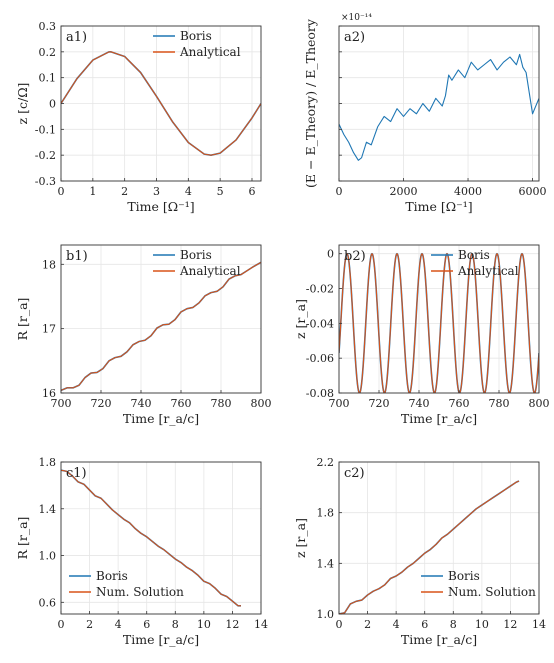 This screenshot has width=554, height=663. What do you see at coordinates (320, 358) in the screenshot?
I see `y-tick-label: -0.06` at bounding box center [320, 358].